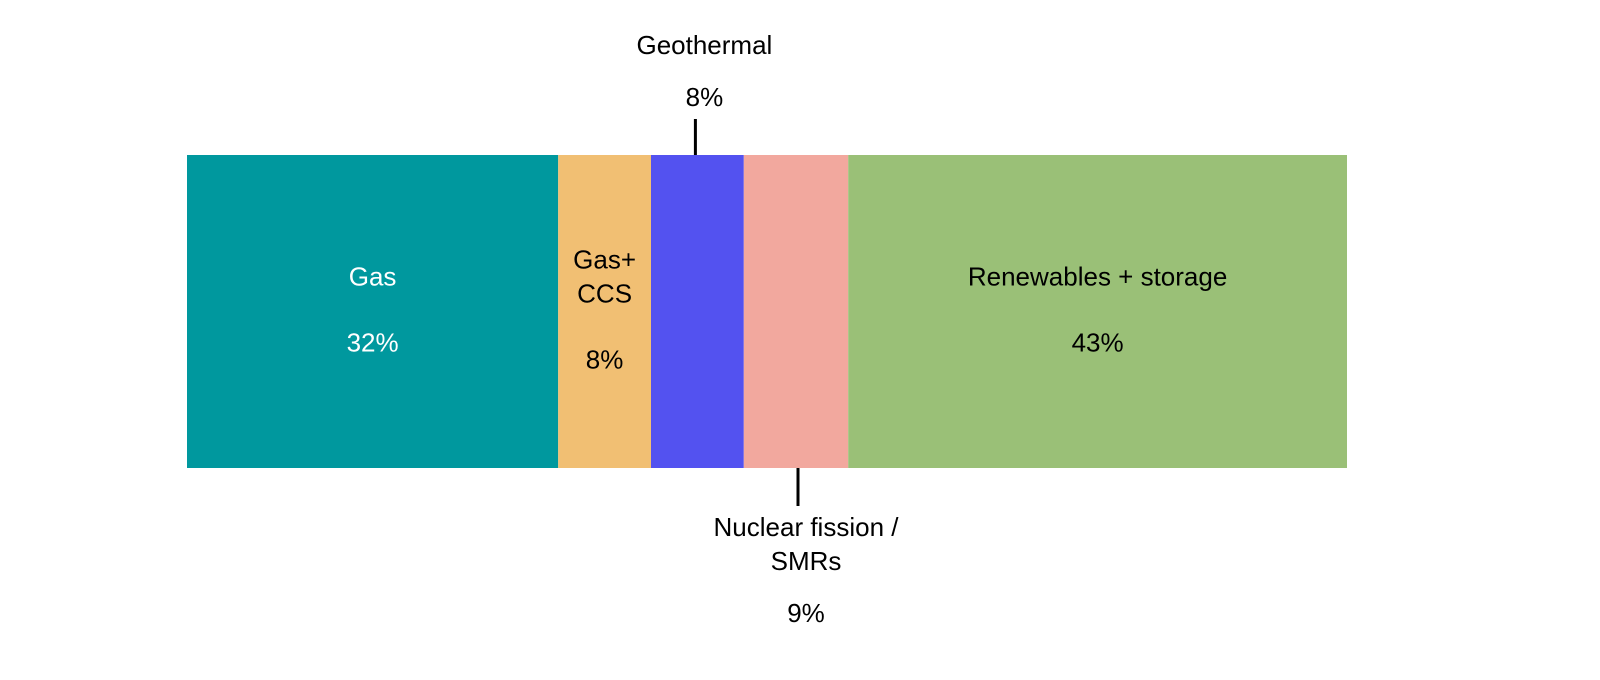 This screenshot has width=1600, height=680. What do you see at coordinates (373, 311) in the screenshot?
I see `bar-segment-gas` at bounding box center [373, 311].